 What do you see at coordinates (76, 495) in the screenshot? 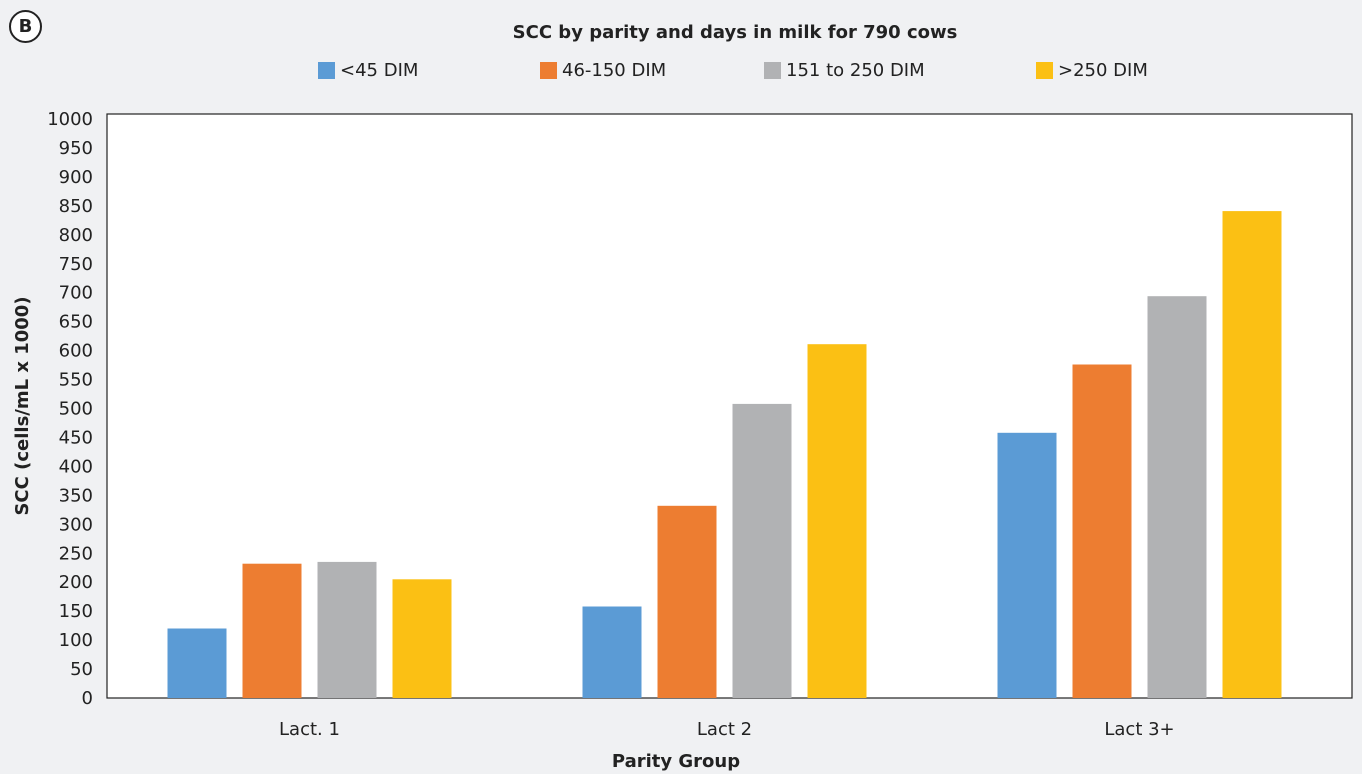
I see `y-tick-label: 350` at bounding box center [76, 495].